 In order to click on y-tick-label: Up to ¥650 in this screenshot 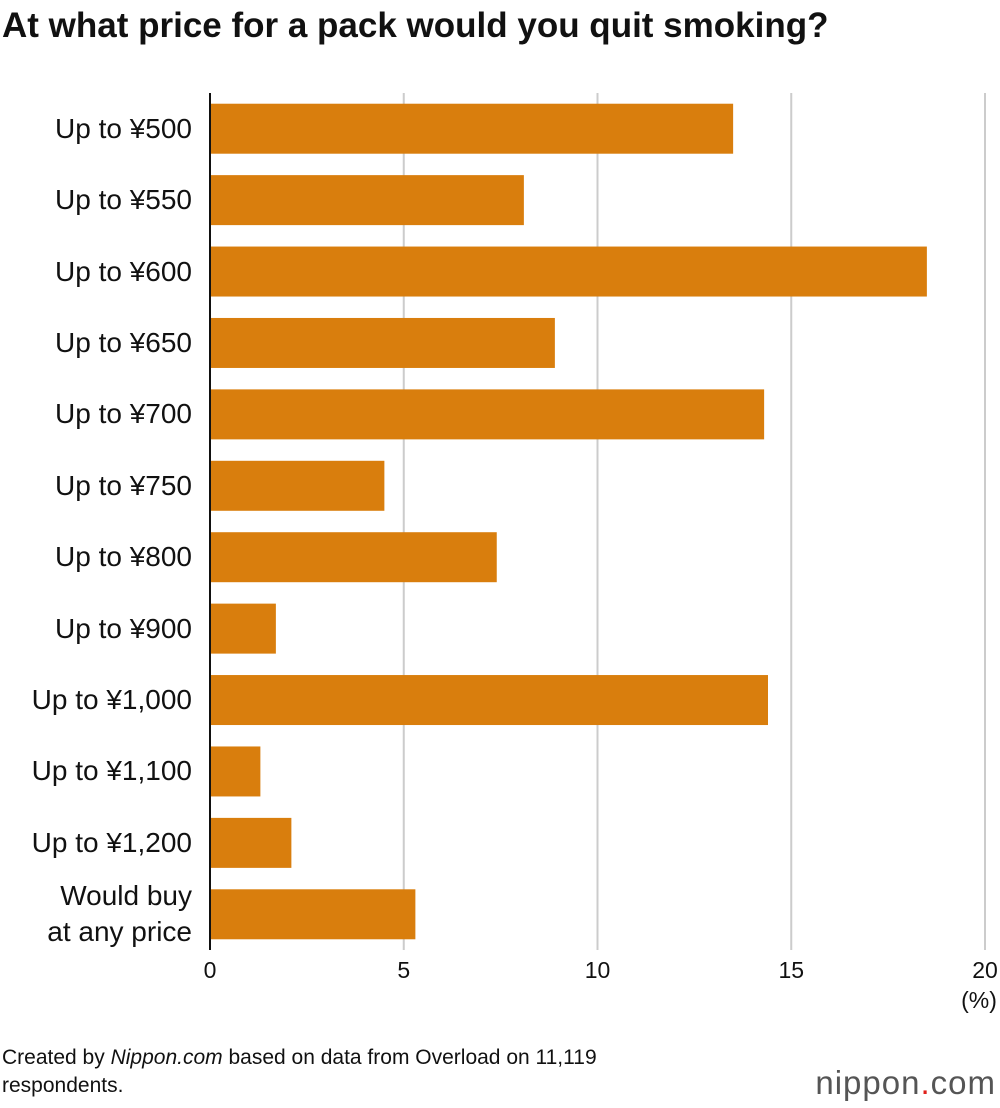, I will do `click(123, 342)`.